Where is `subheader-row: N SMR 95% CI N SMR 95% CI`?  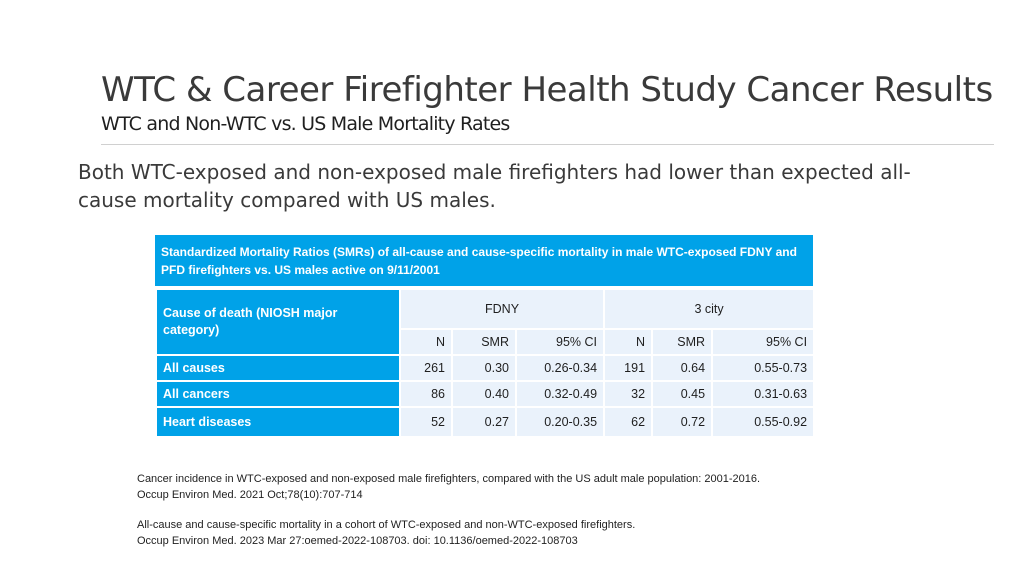 subheader-row: N SMR 95% CI N SMR 95% CI is located at coordinates (486, 342).